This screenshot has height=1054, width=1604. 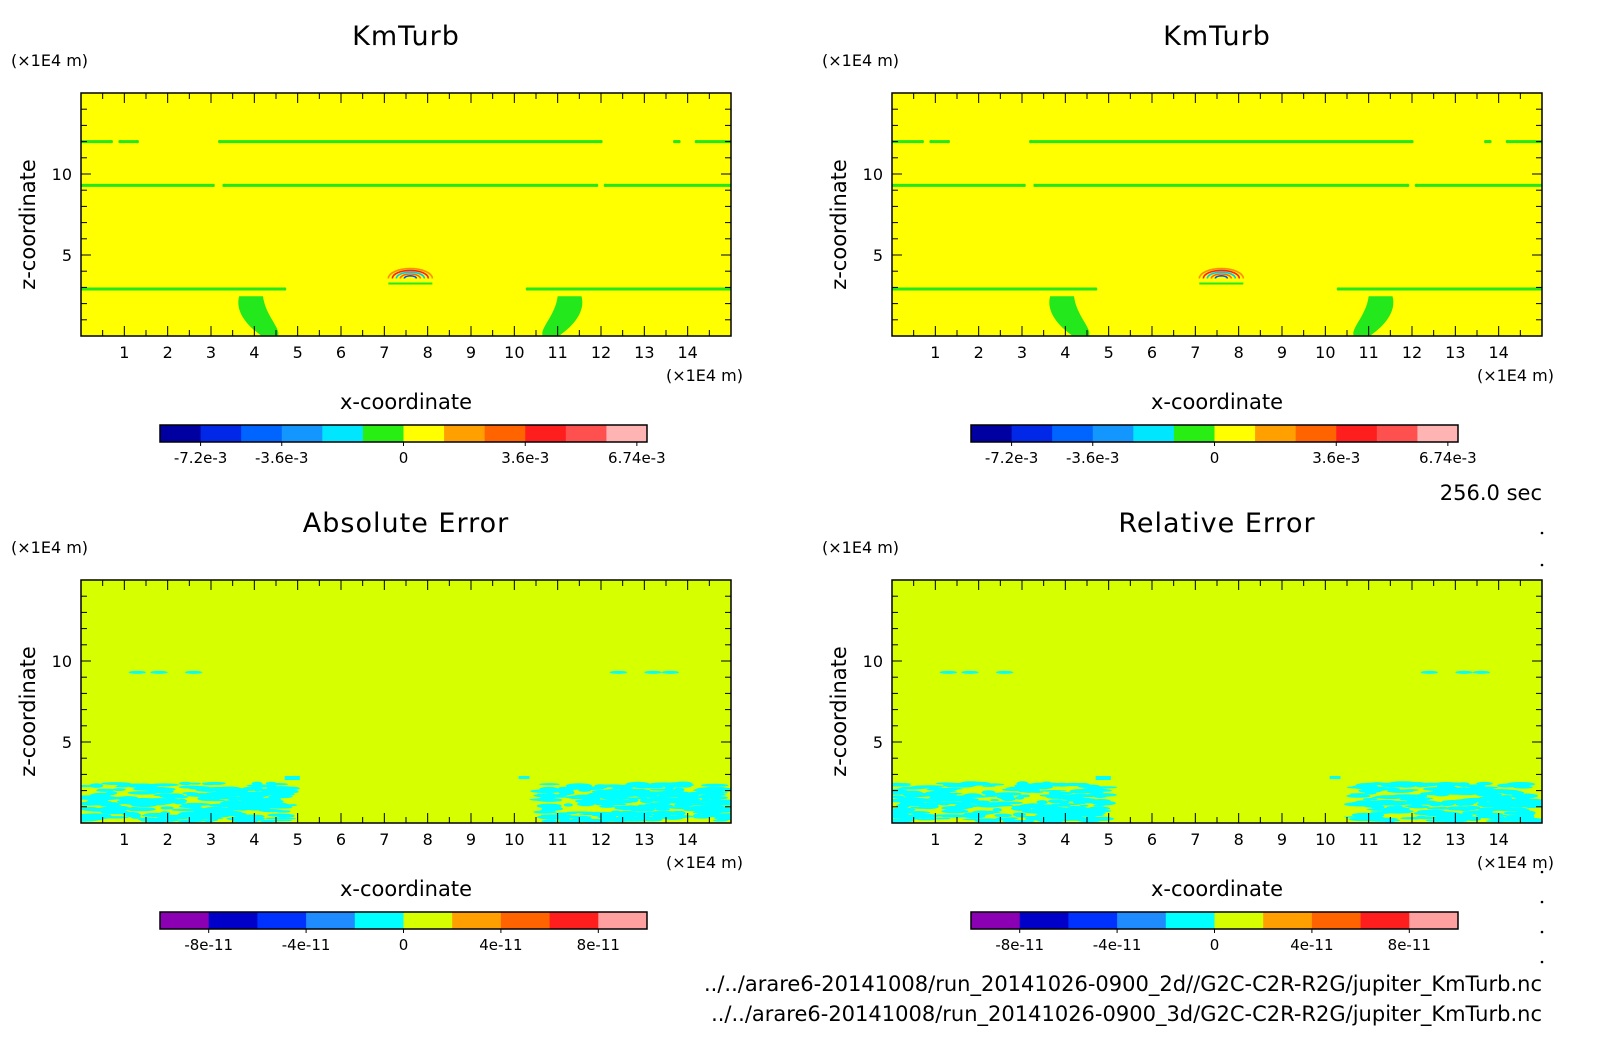 I want to click on x-tick-label: 9, so click(x=471, y=839).